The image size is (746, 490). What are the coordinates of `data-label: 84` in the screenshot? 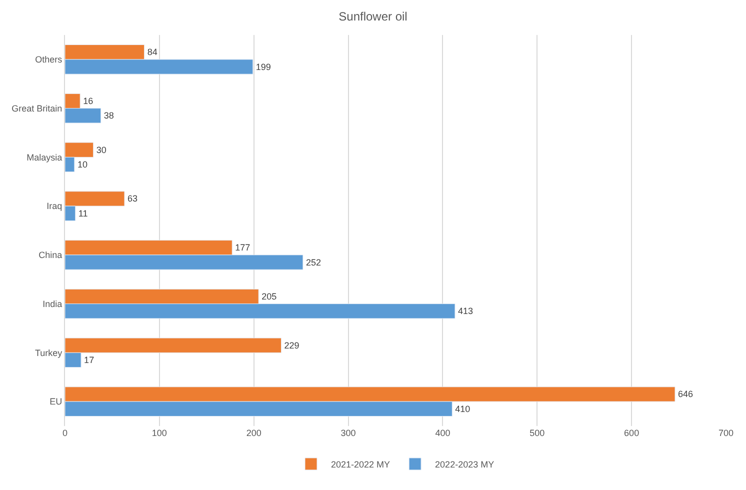 It's located at (152, 52).